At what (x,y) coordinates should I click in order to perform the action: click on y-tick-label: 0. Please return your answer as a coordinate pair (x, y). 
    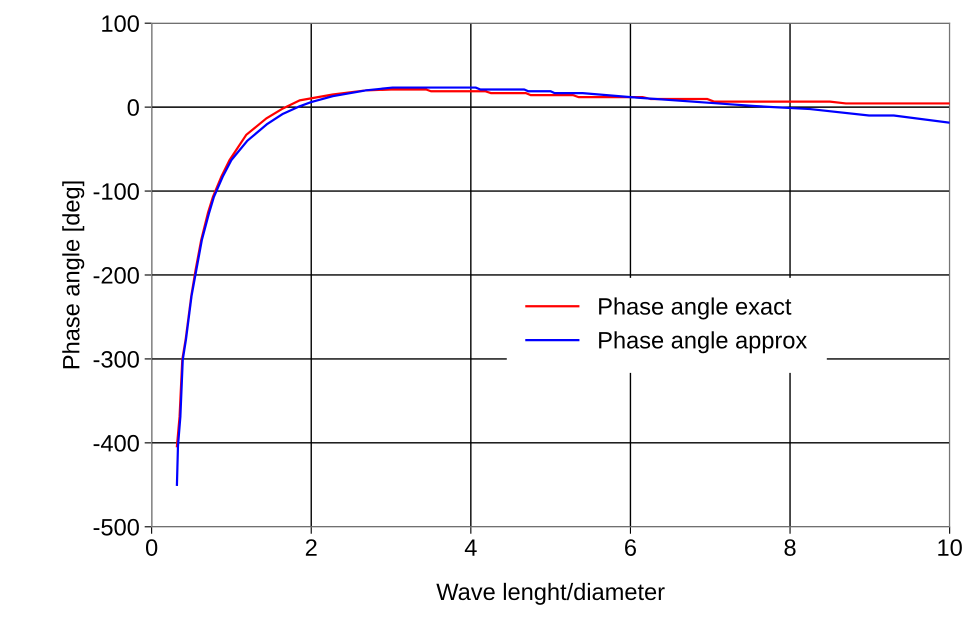
    Looking at the image, I should click on (133, 107).